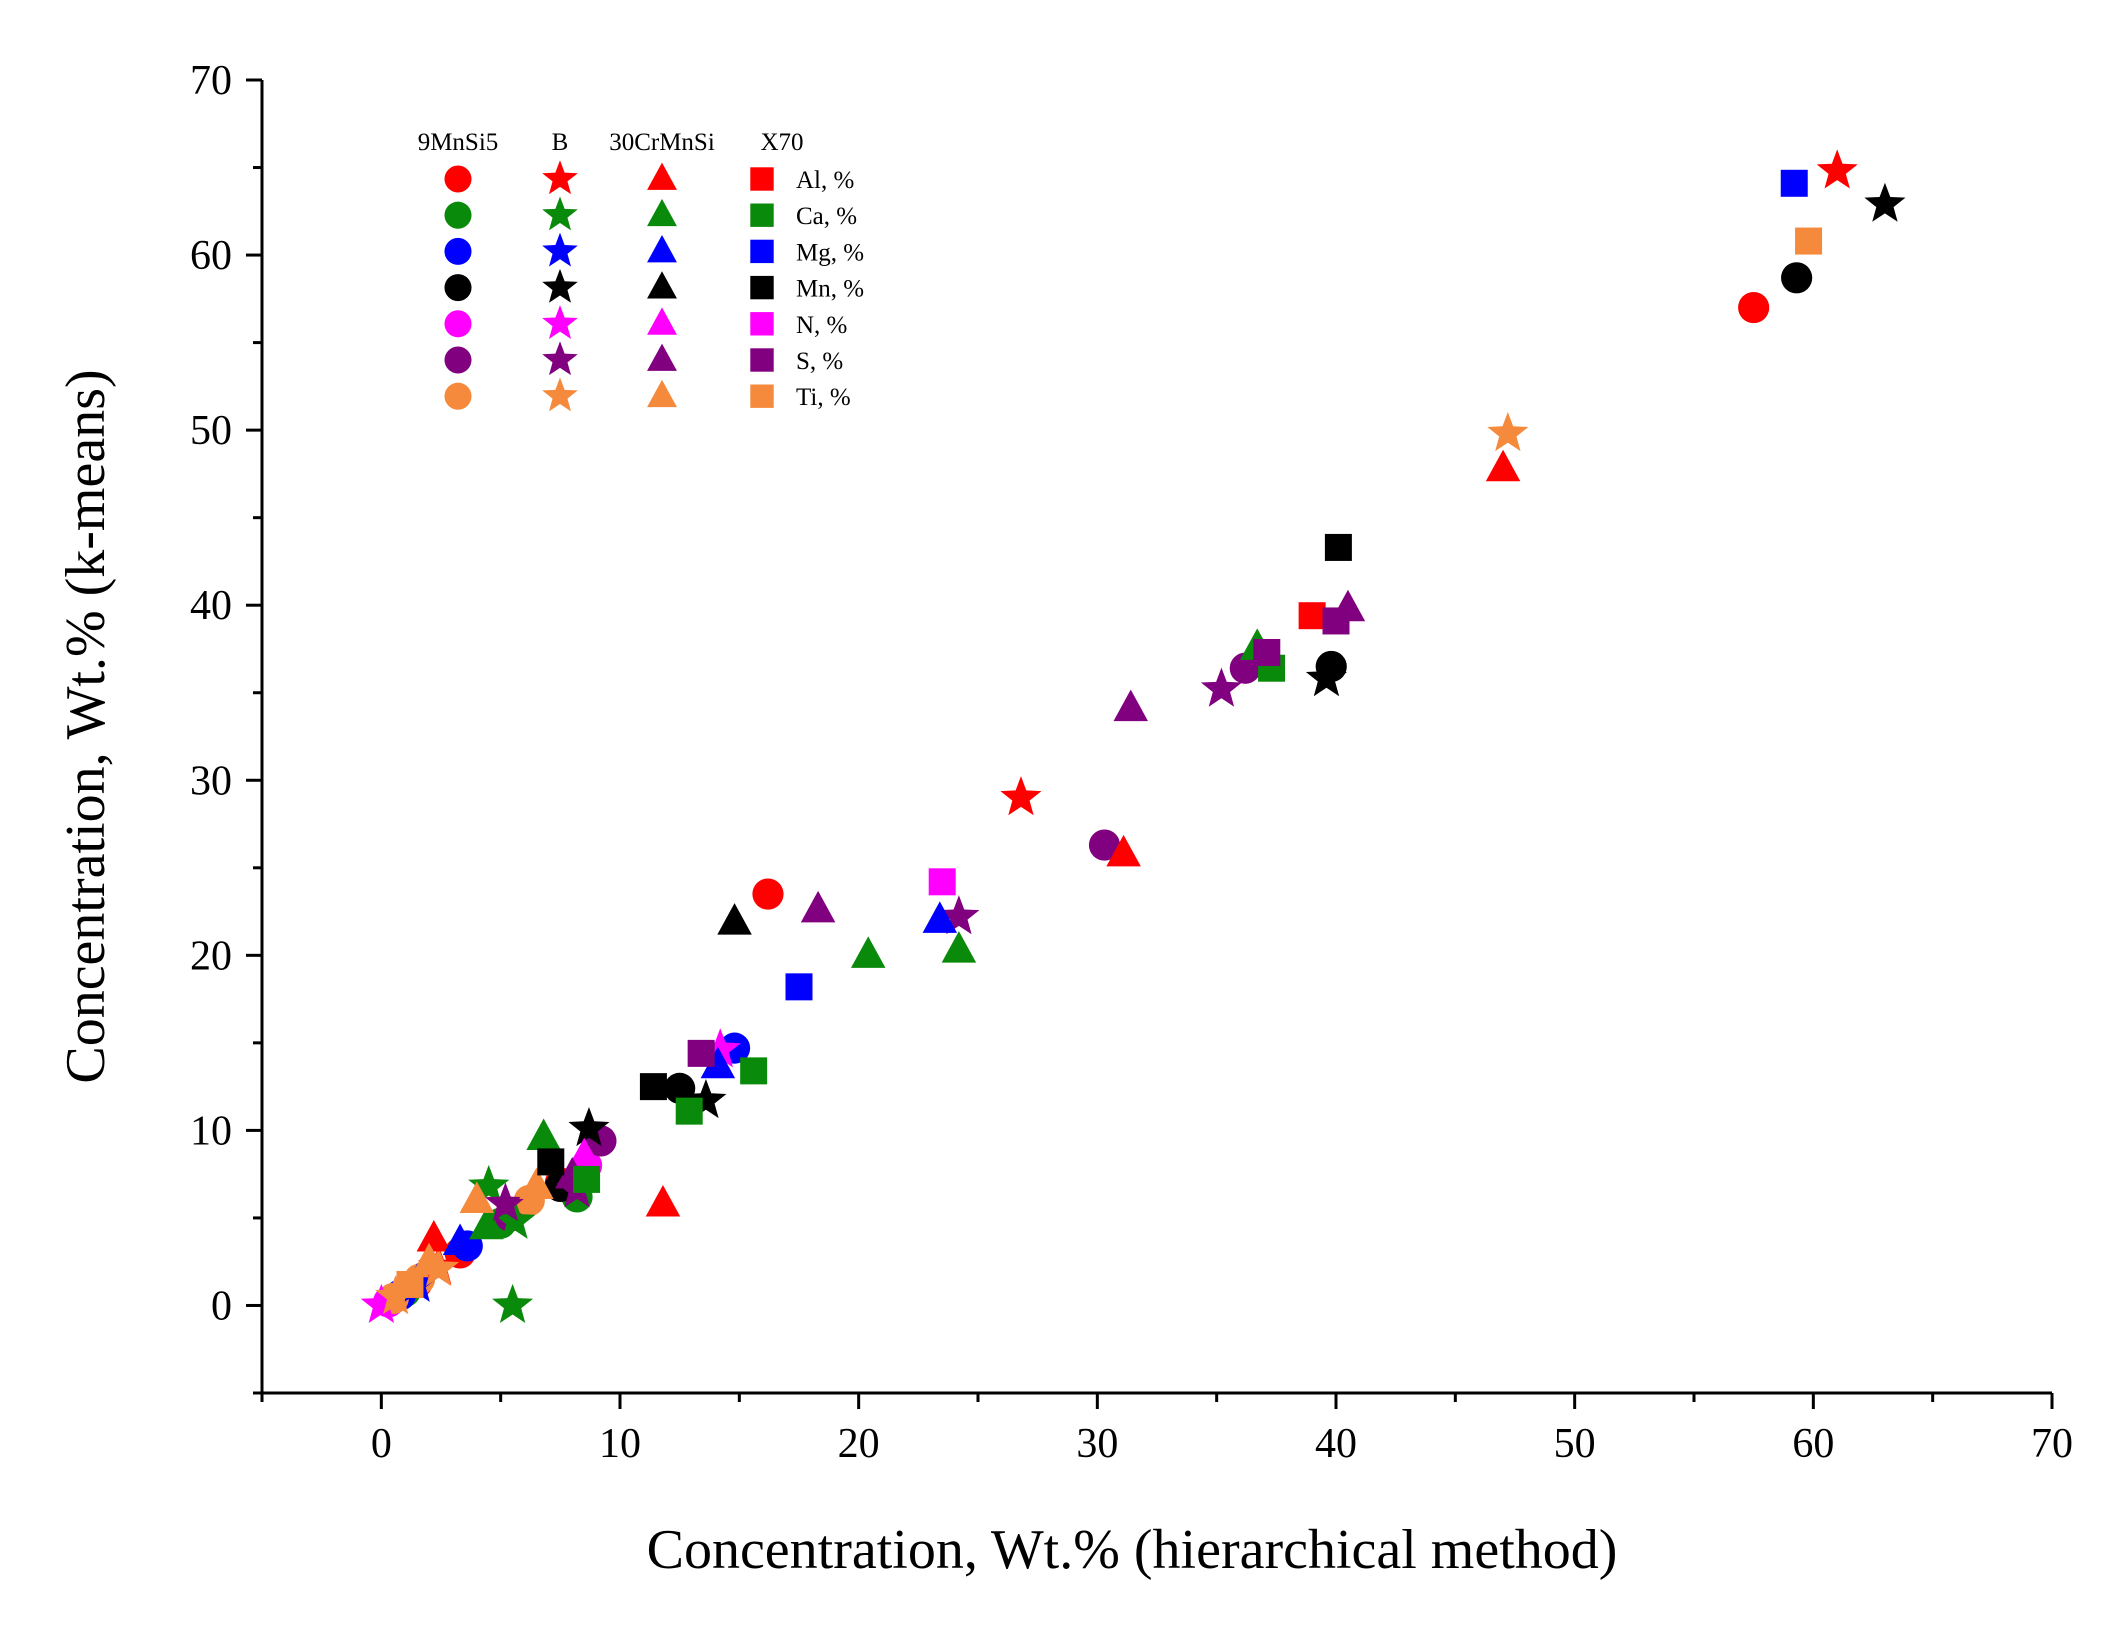 Image resolution: width=2113 pixels, height=1627 pixels. I want to click on y-tick-label: 60, so click(211, 256).